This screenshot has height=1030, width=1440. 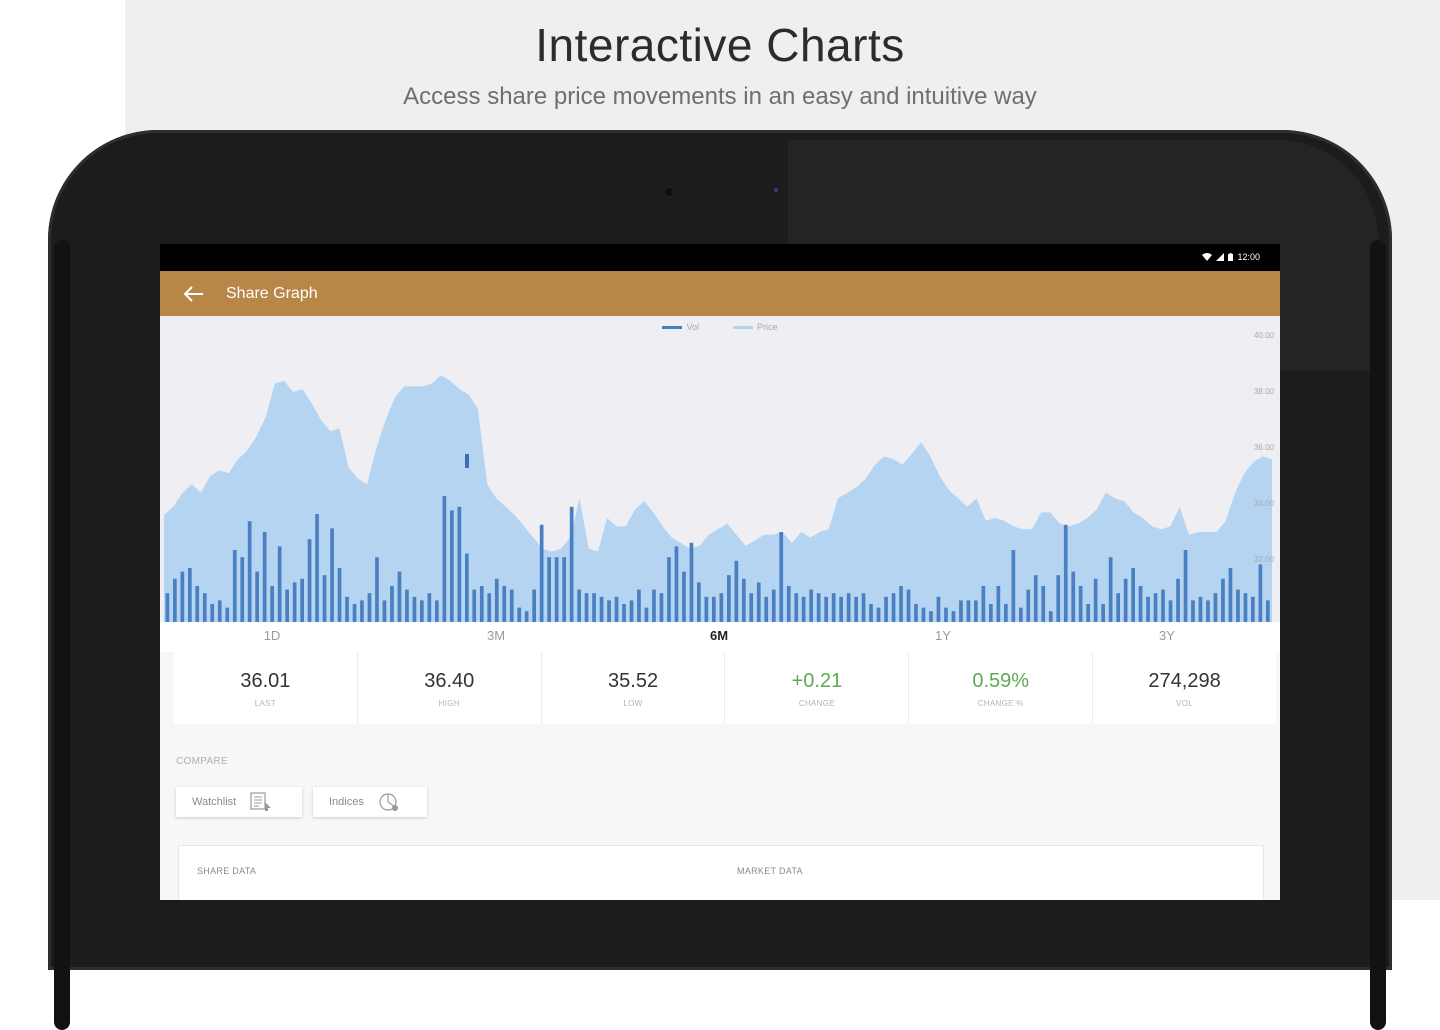 I want to click on stat-change-pct: 0.59% CHANGE %, so click(x=1000, y=688).